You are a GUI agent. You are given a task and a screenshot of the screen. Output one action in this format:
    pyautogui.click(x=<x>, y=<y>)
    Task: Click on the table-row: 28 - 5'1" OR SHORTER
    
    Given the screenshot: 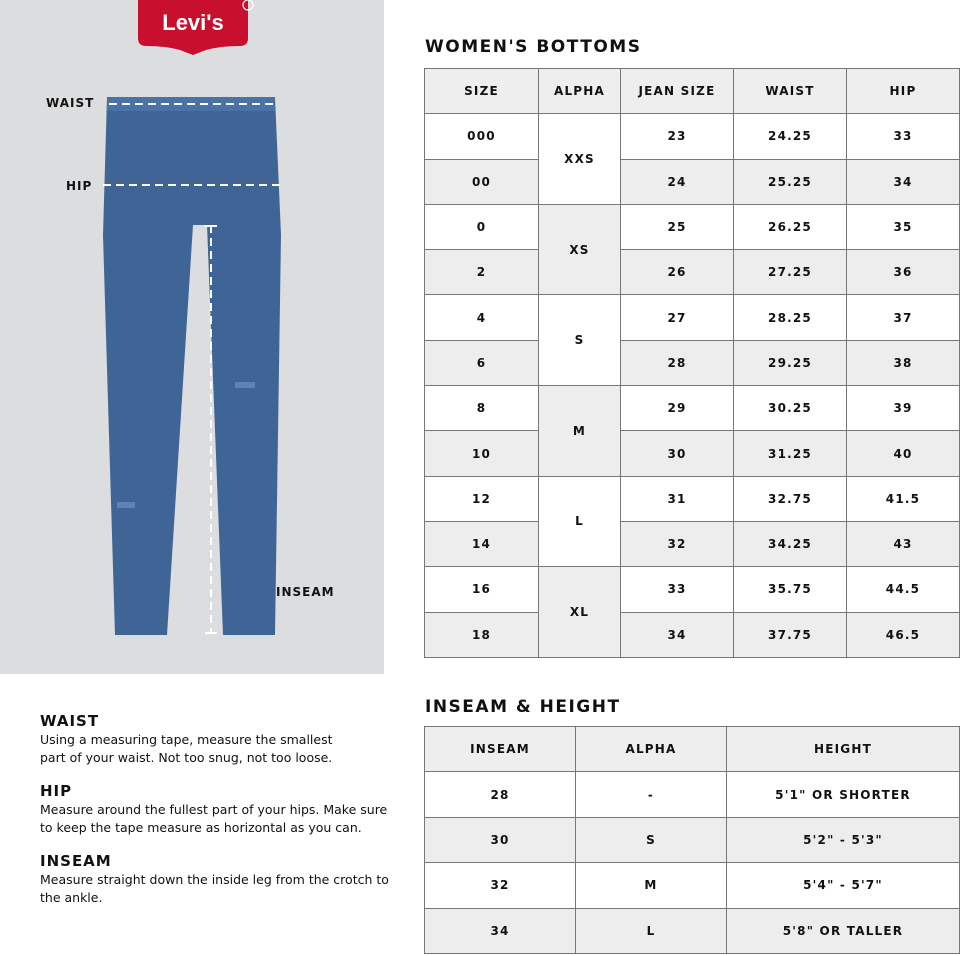 What is the action you would take?
    pyautogui.click(x=692, y=794)
    